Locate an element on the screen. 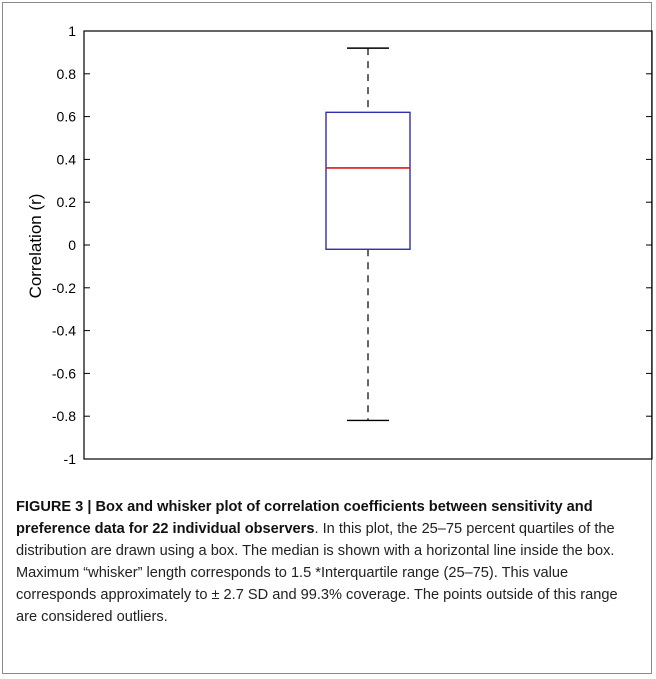 Image resolution: width=656 pixels, height=679 pixels. y-axis-label: Correlation (r) is located at coordinates (35, 246).